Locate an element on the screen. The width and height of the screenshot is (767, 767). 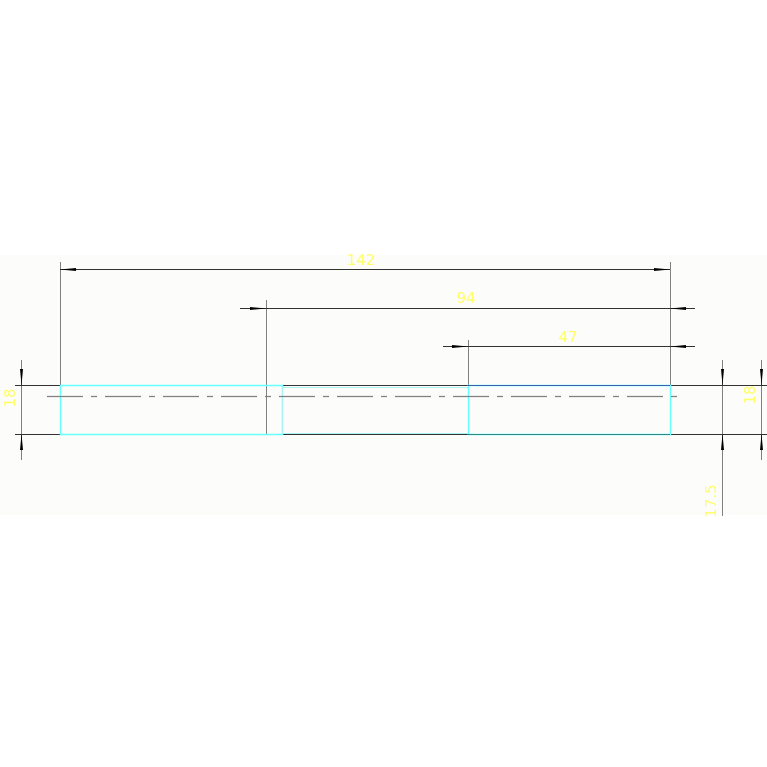
dimension-17-5: 17.5 is located at coordinates (711, 500).